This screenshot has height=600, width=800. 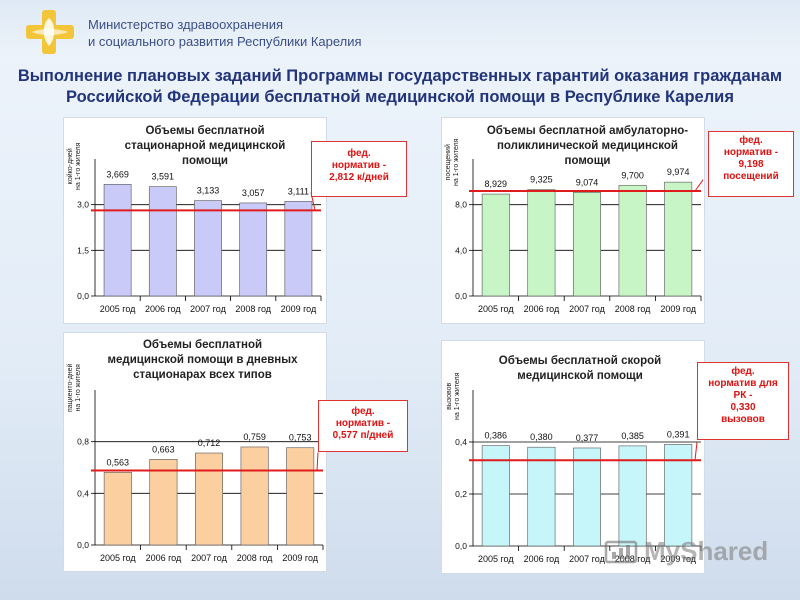 I want to click on data-label: 3,057, so click(x=253, y=193).